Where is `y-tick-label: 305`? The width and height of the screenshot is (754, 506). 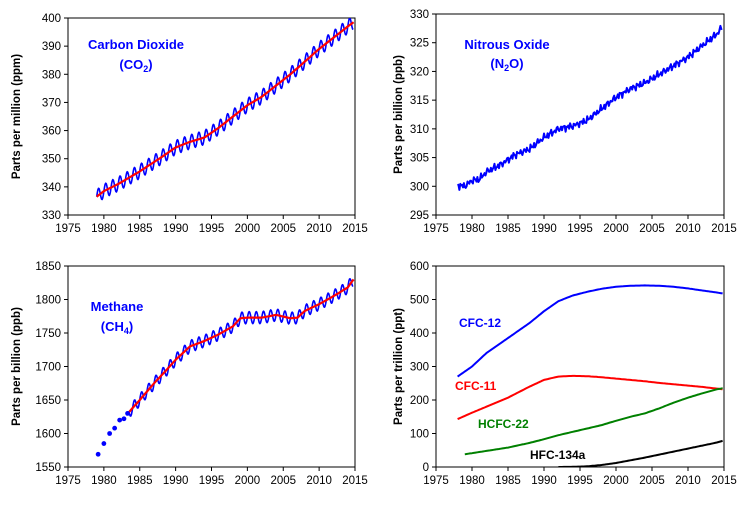 y-tick-label: 305 is located at coordinates (419, 159).